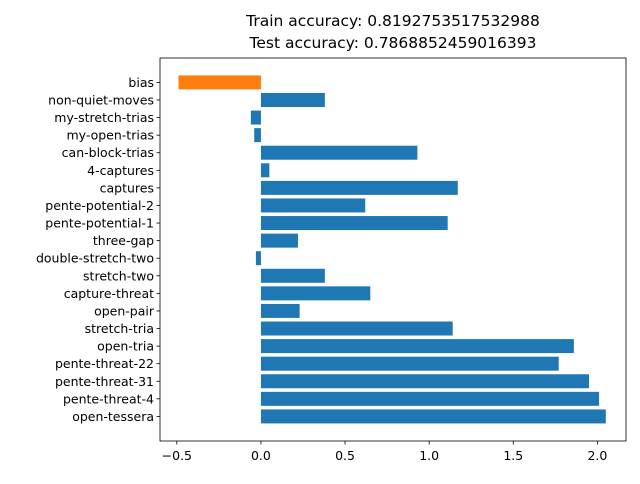  I want to click on x-tick-label: 0.0, so click(261, 455).